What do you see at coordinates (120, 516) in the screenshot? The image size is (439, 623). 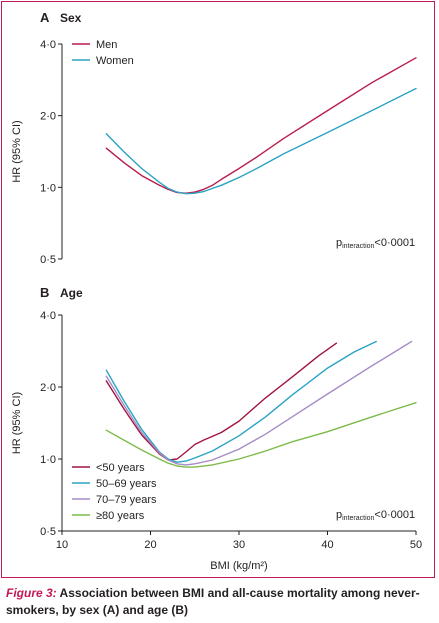 I see `panel-b-legend-label: ≥80 years` at bounding box center [120, 516].